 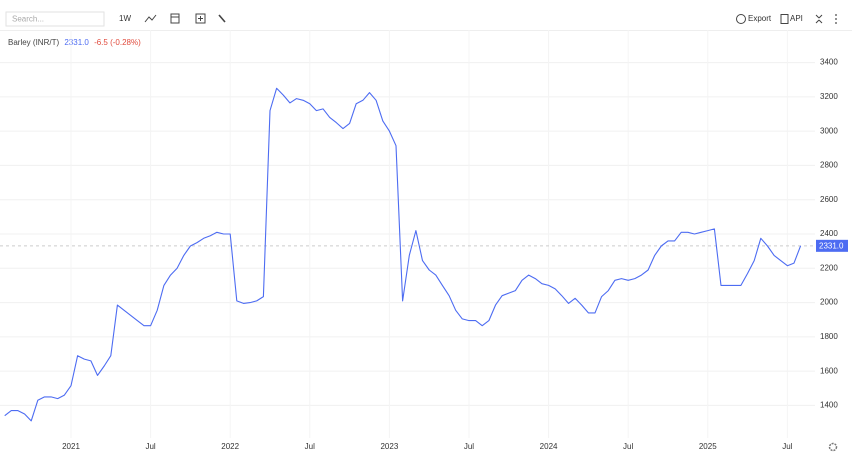 I want to click on y-tick-label: 2600, so click(x=829, y=199).